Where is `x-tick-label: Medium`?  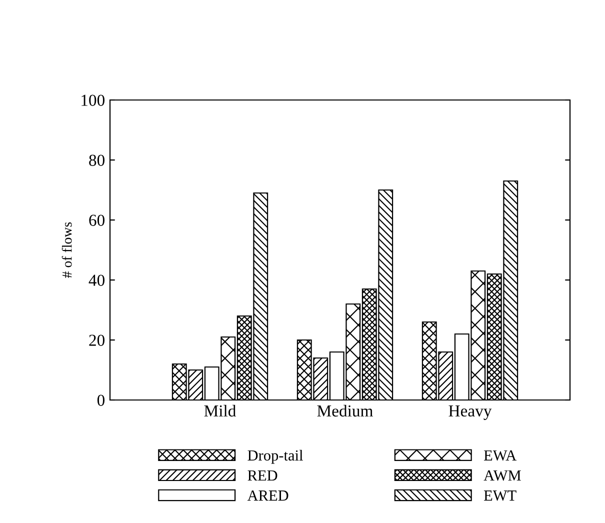
x-tick-label: Medium is located at coordinates (345, 410).